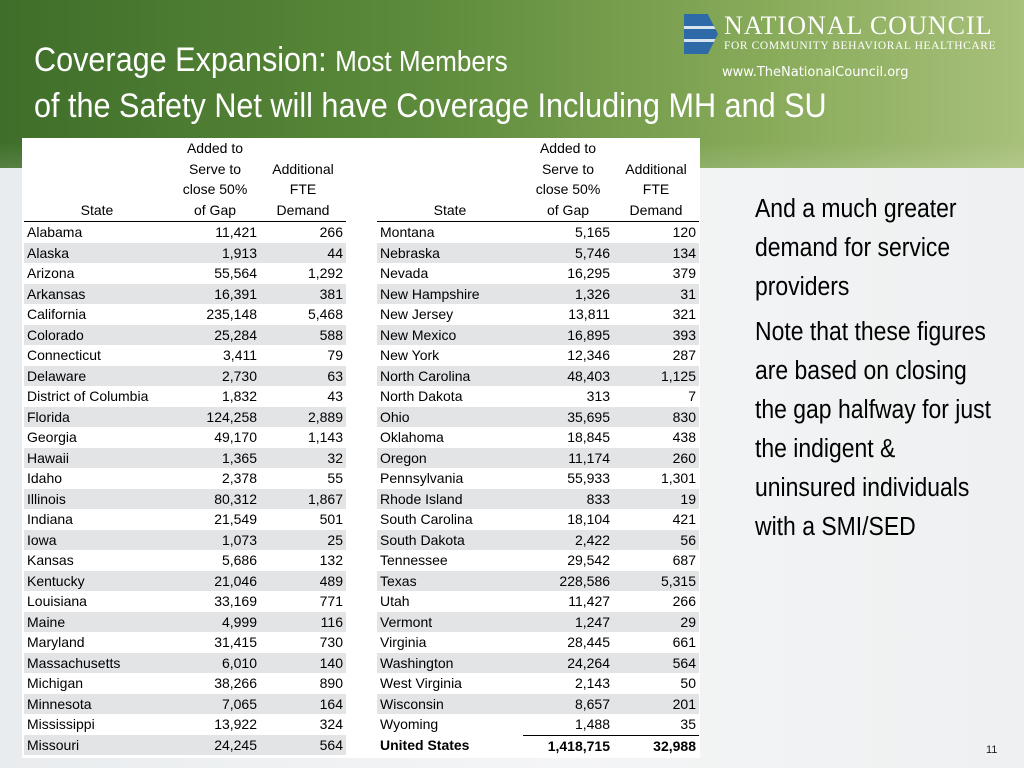 The width and height of the screenshot is (1024, 768). Describe the element at coordinates (185, 724) in the screenshot. I see `table-row: Mississippi 13,922 324` at that location.